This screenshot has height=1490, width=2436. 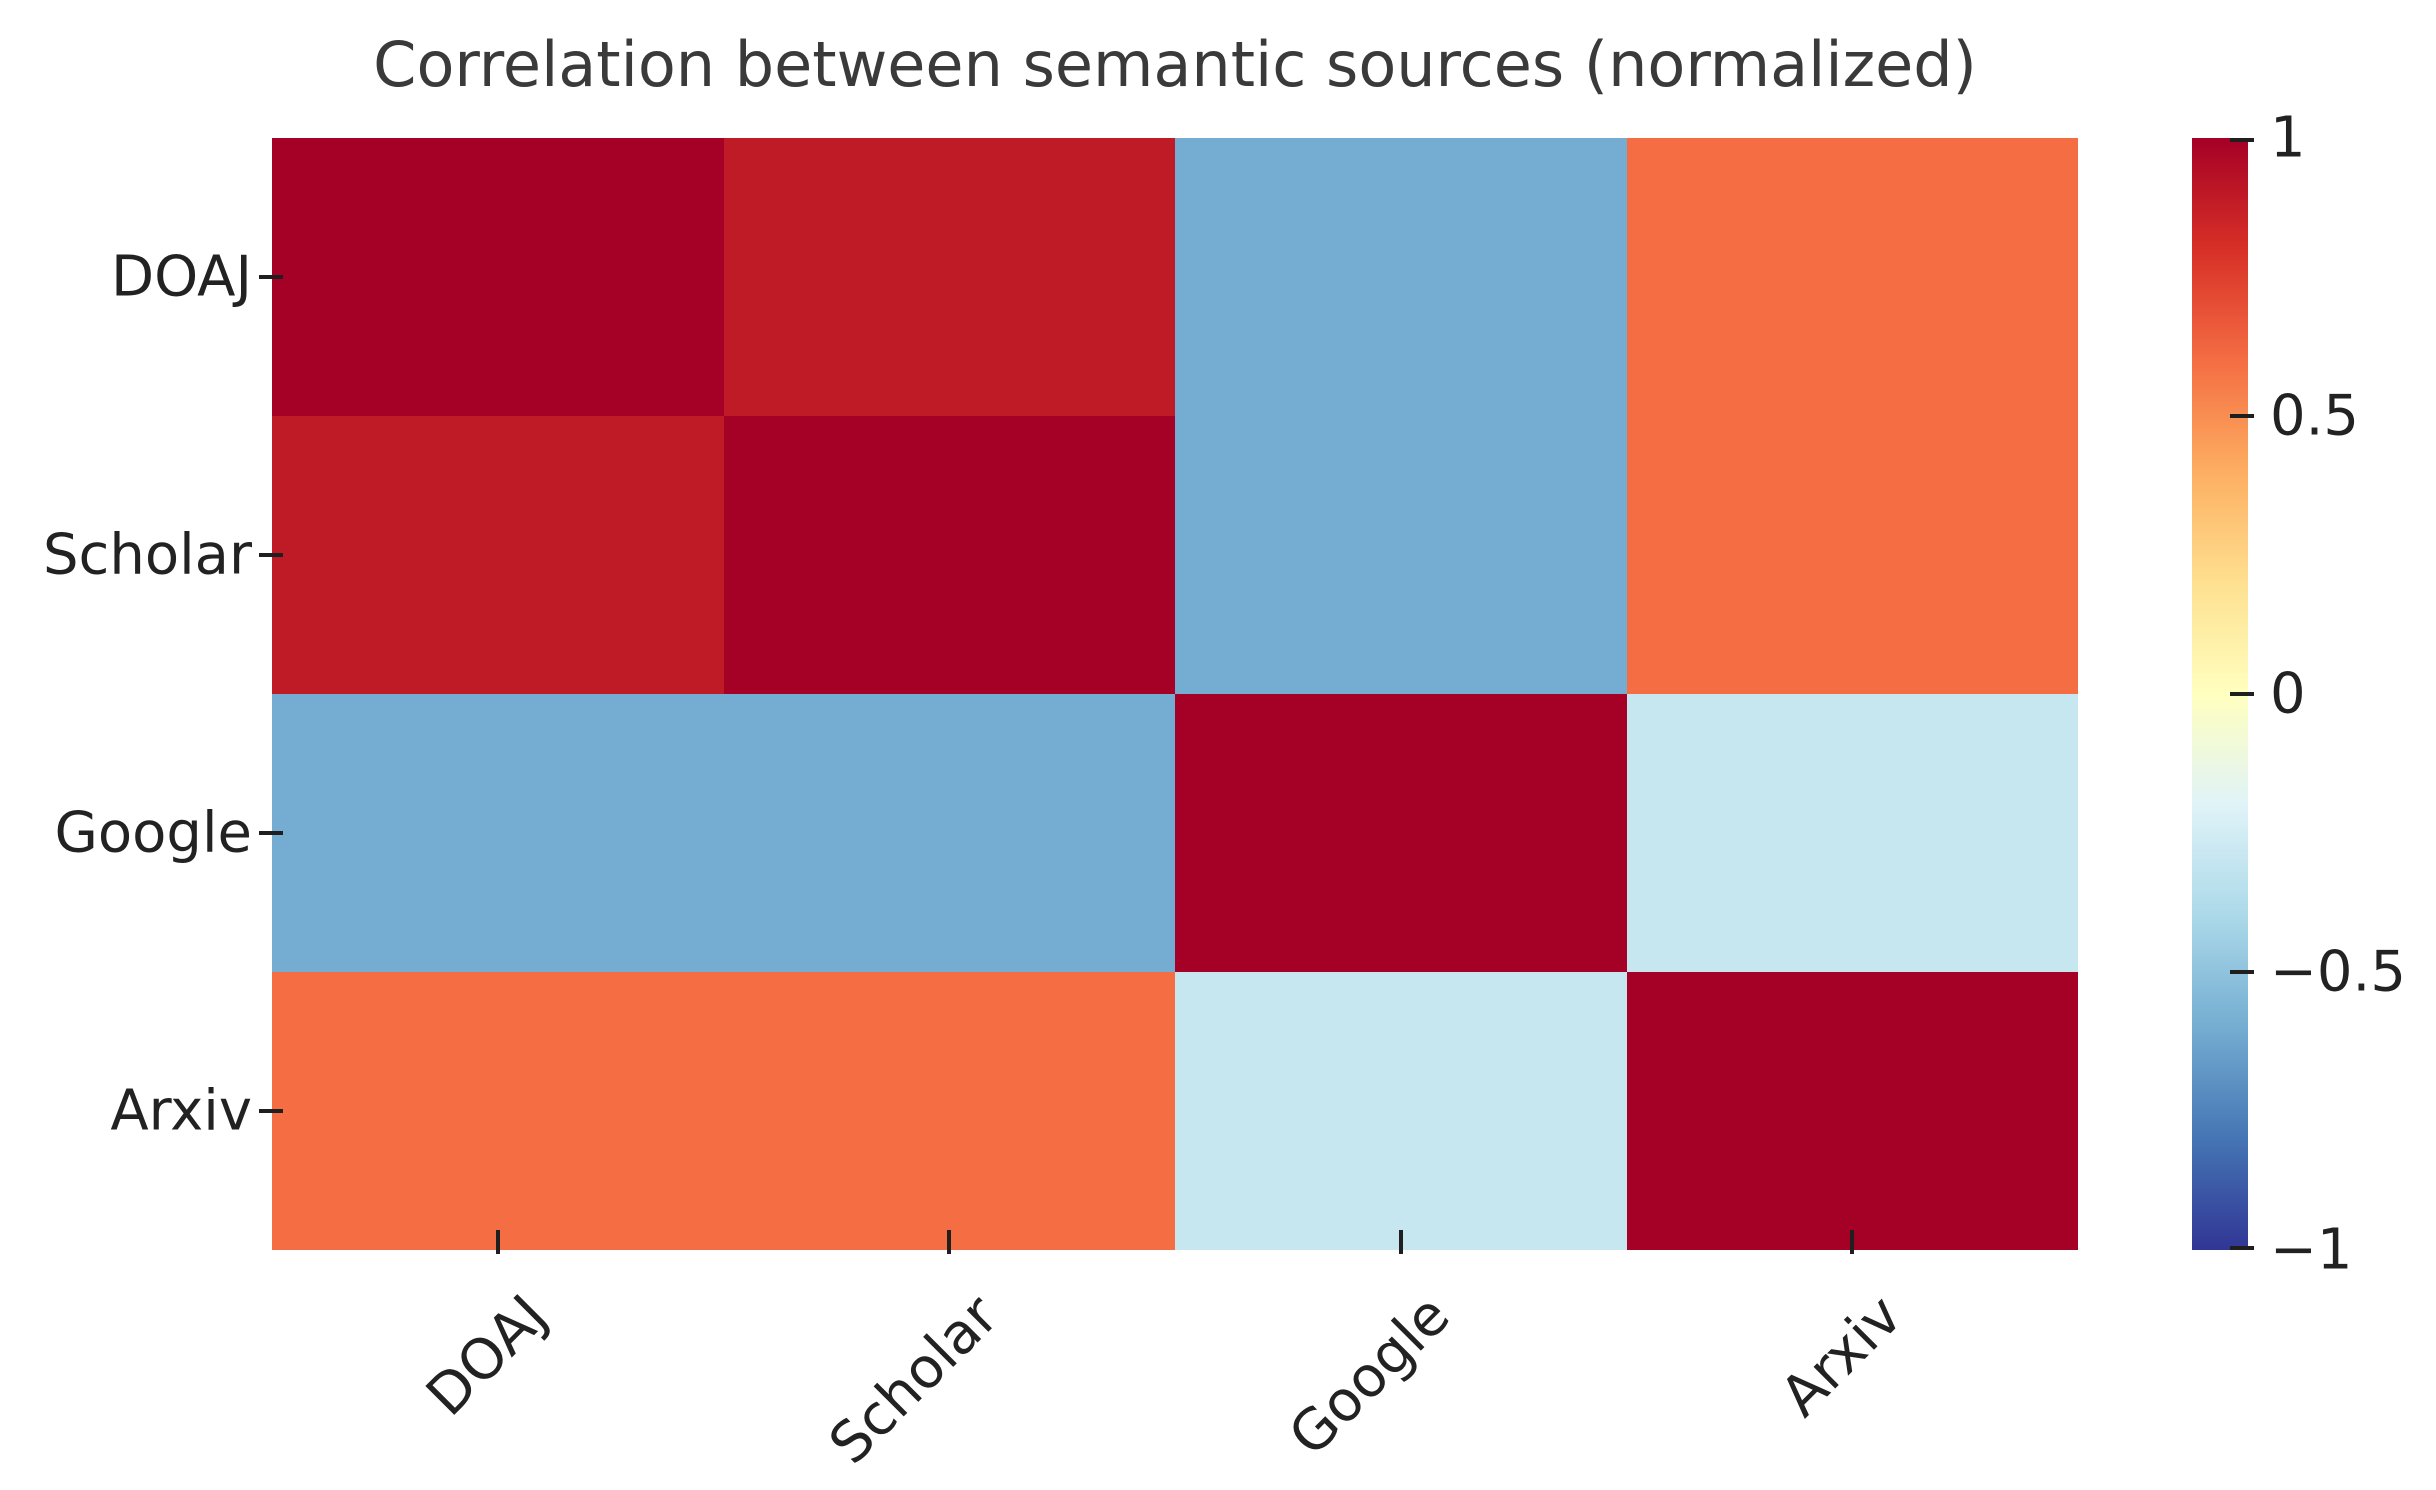 I want to click on colorbar-tick-label: 0, so click(x=2288, y=694).